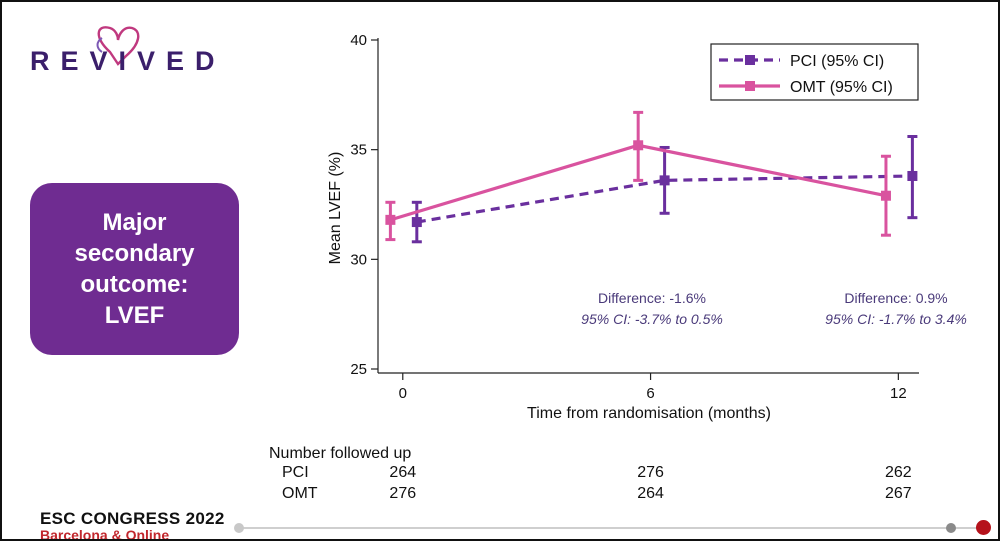 The width and height of the screenshot is (1000, 541). I want to click on annotation-difference-6: Difference: -1.6%, so click(652, 298).